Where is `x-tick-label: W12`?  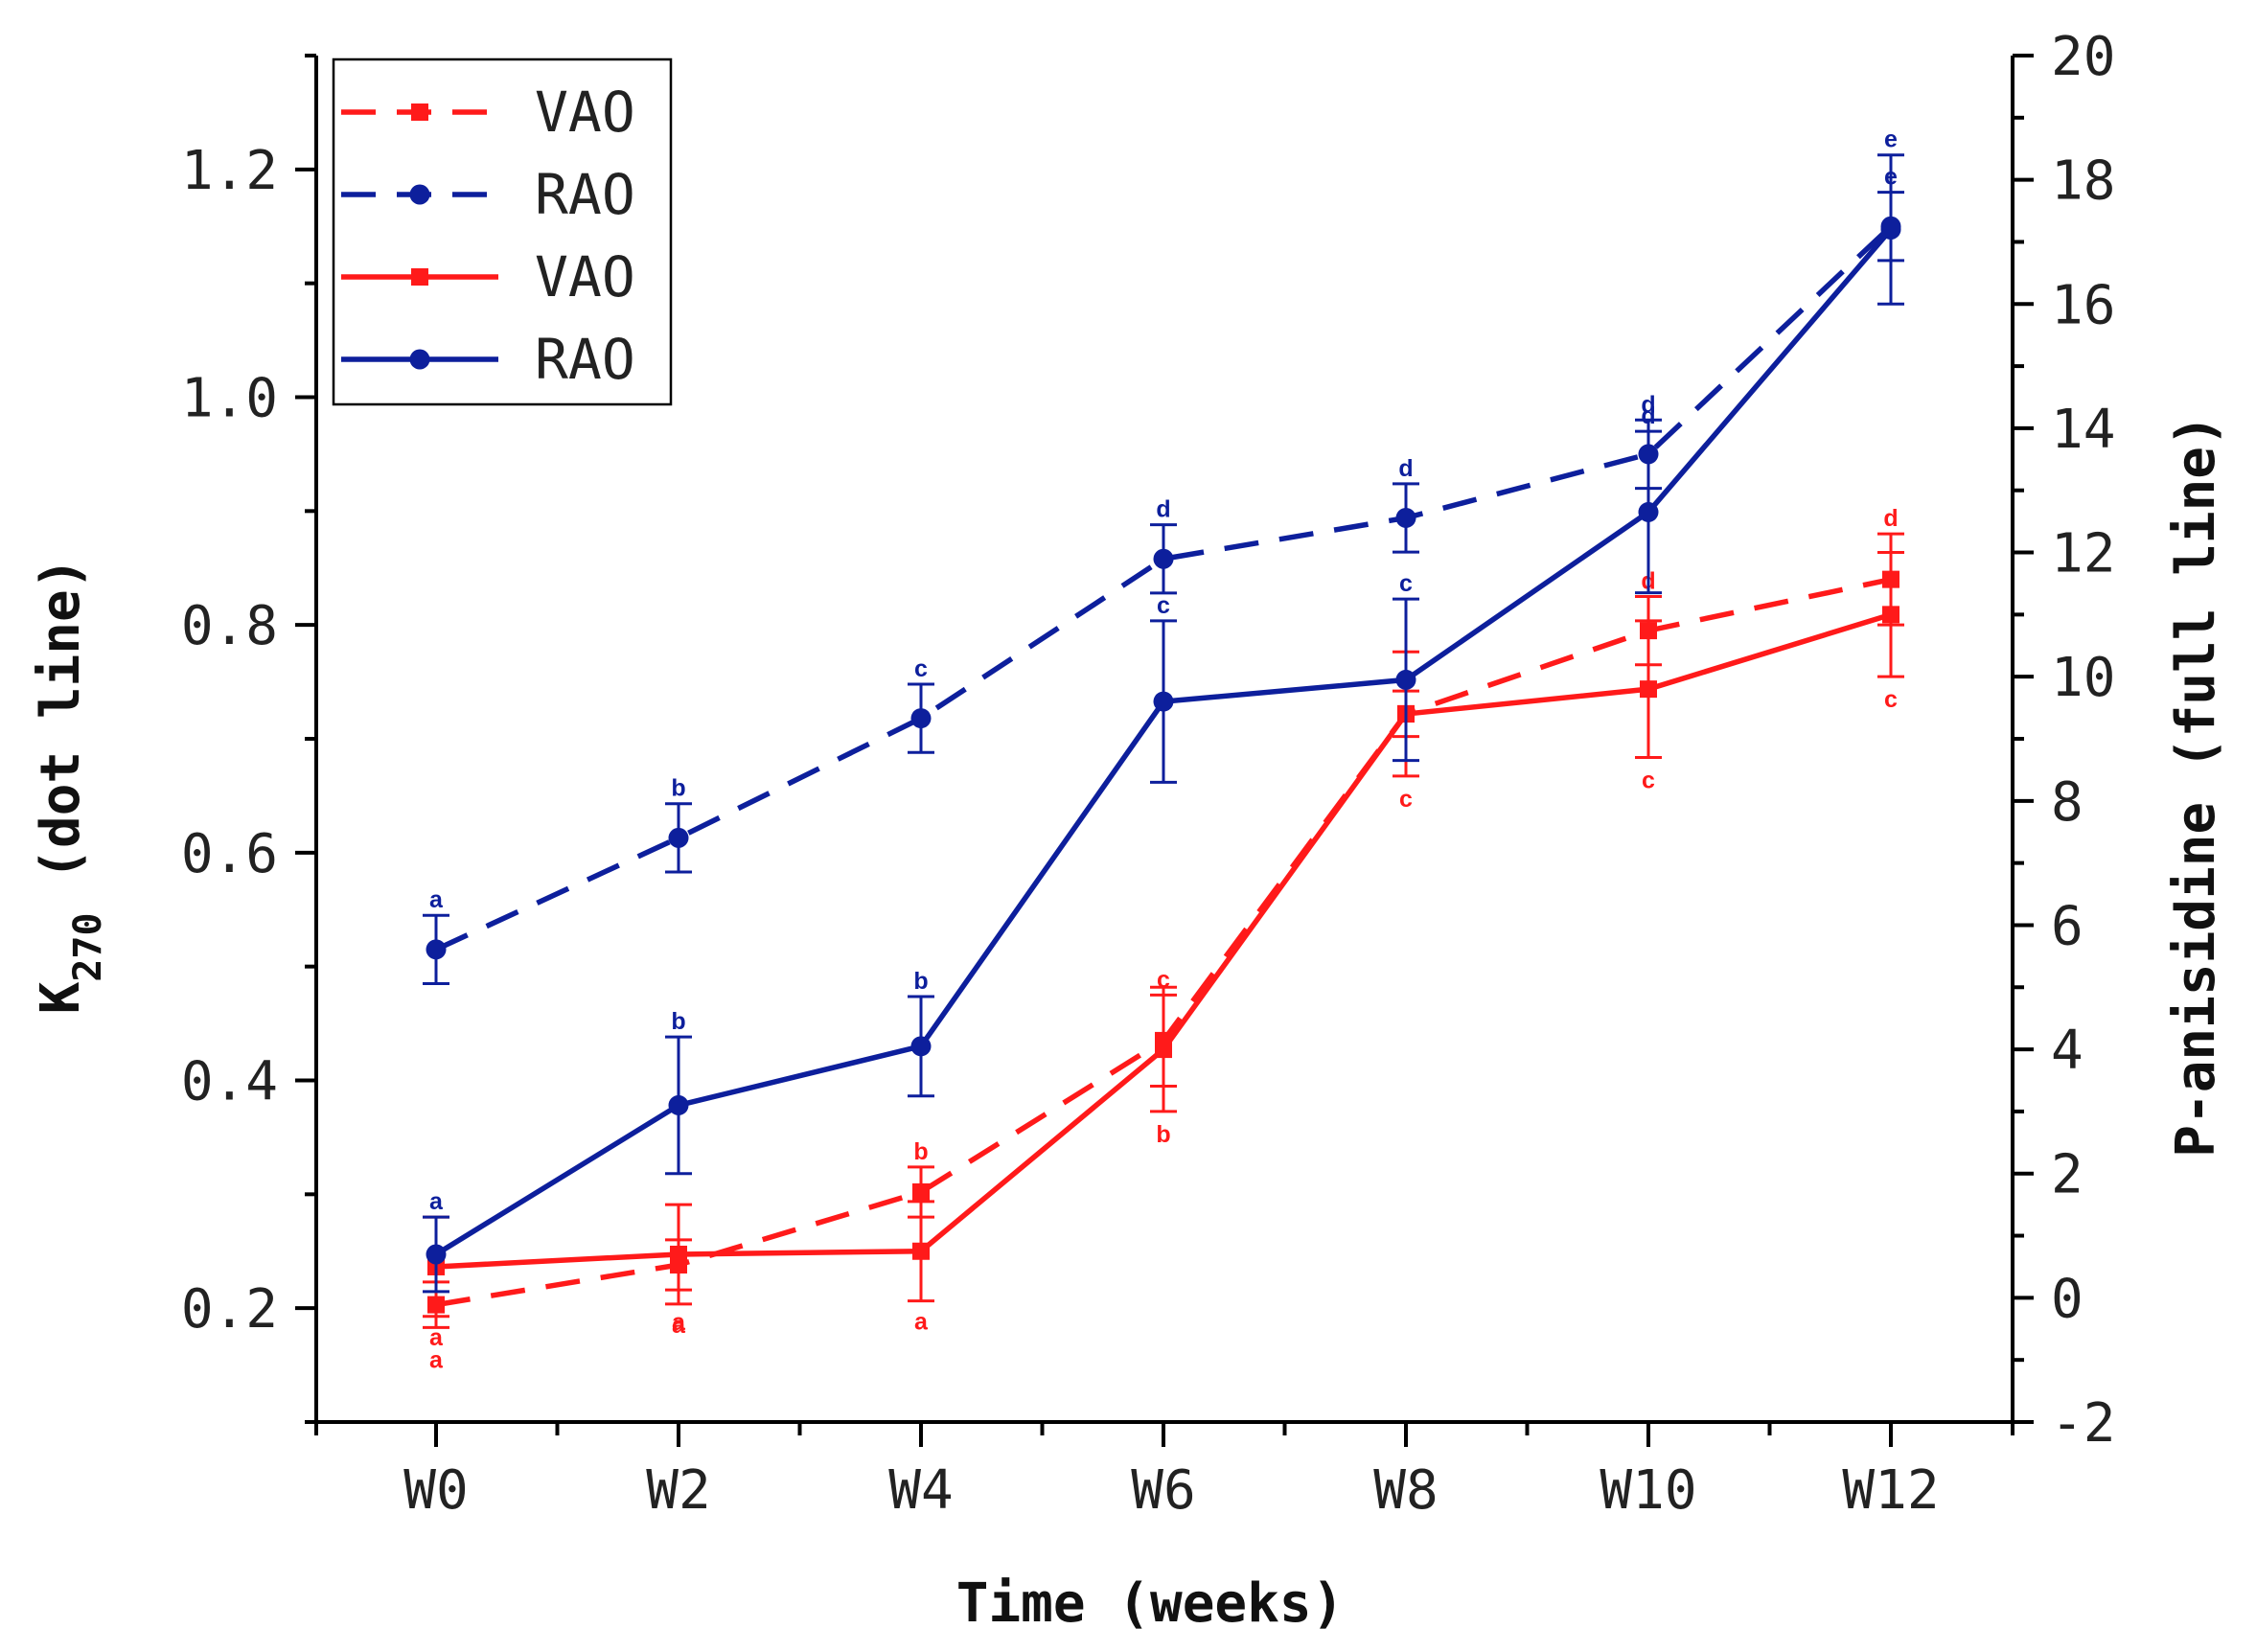
x-tick-label: W12 is located at coordinates (1890, 1490).